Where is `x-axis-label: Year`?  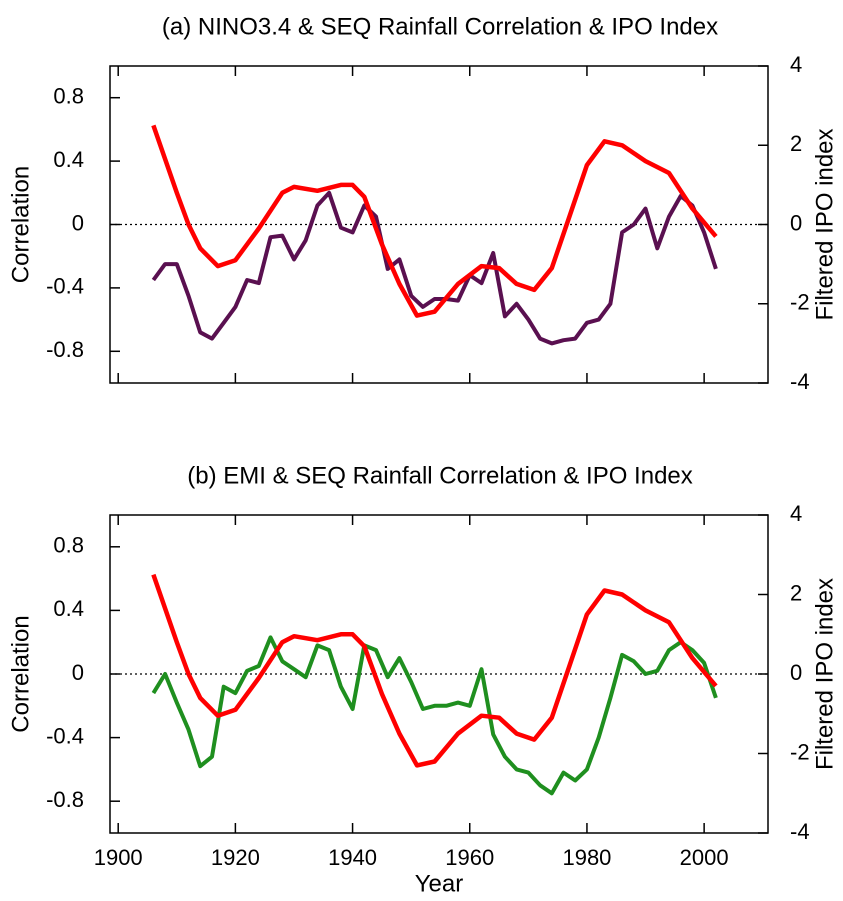
x-axis-label: Year is located at coordinates (439, 883).